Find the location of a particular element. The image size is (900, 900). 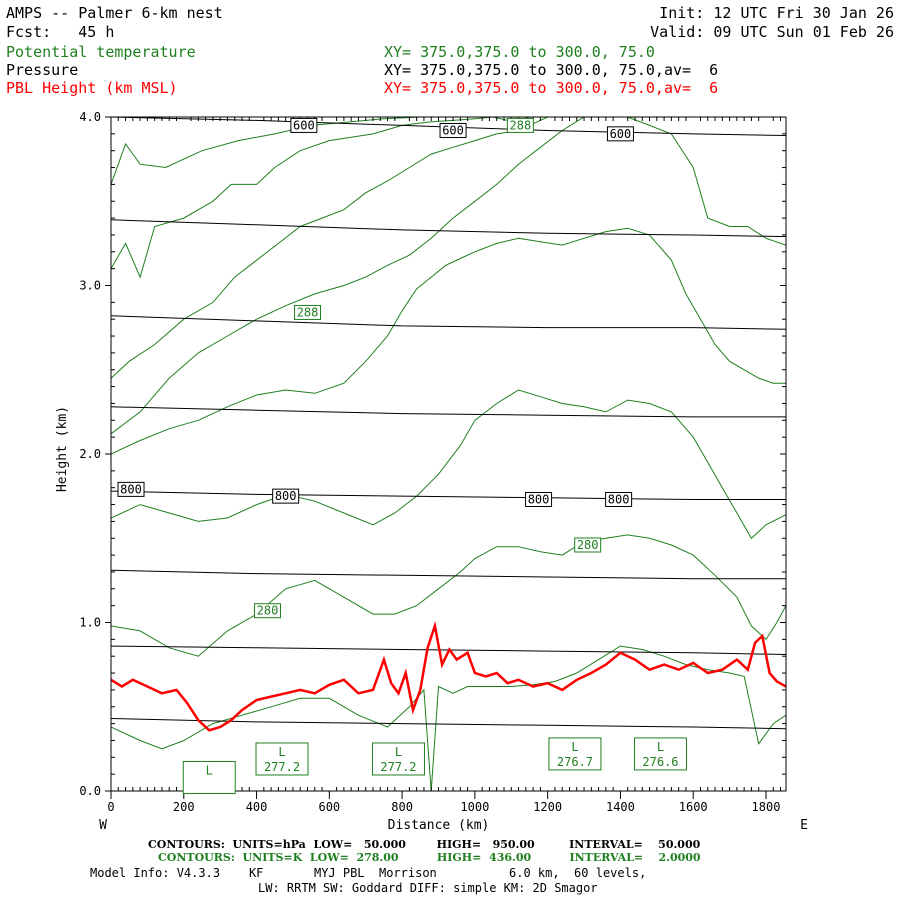

pbl-height-line is located at coordinates (448, 676).